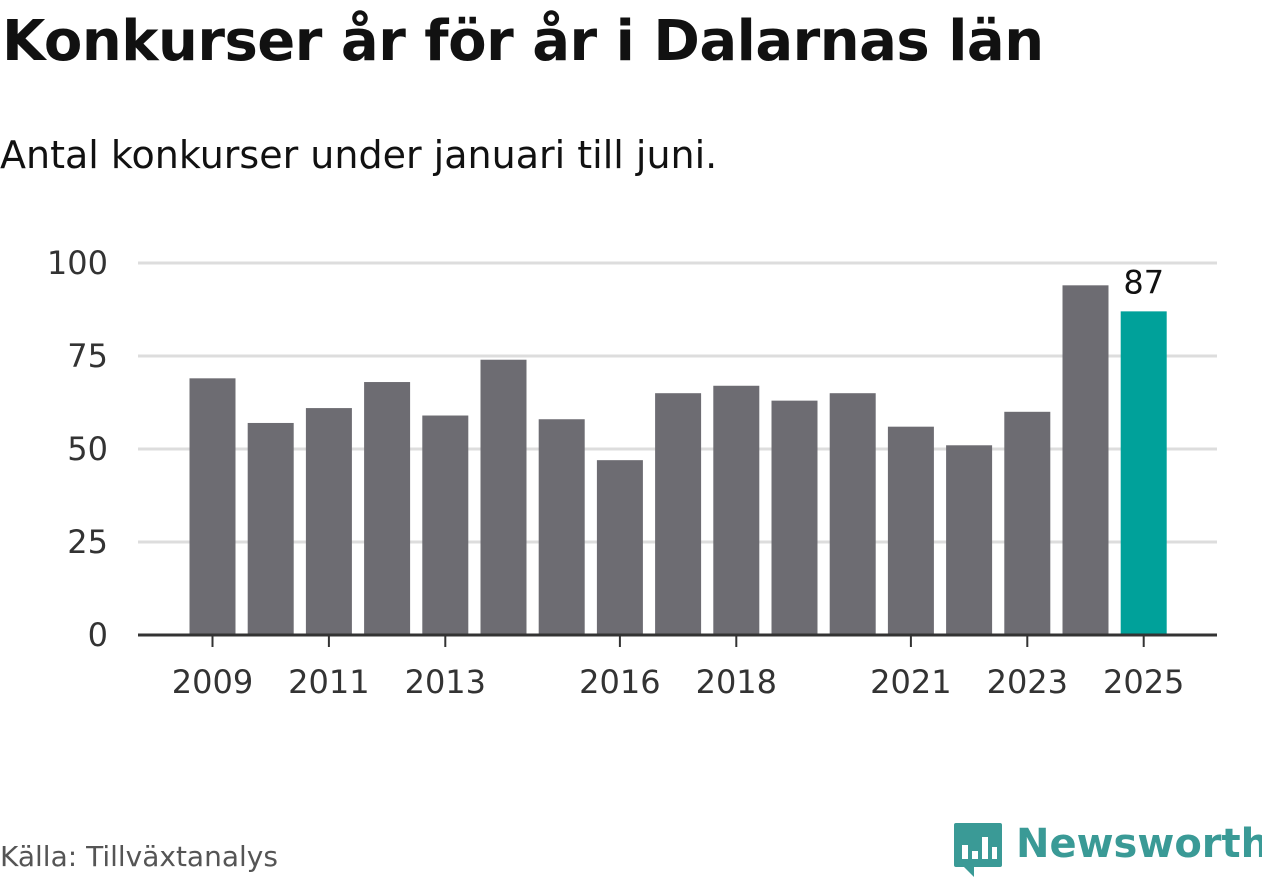 The width and height of the screenshot is (1262, 879). Describe the element at coordinates (212, 682) in the screenshot. I see `x-tick-label: 2009` at that location.